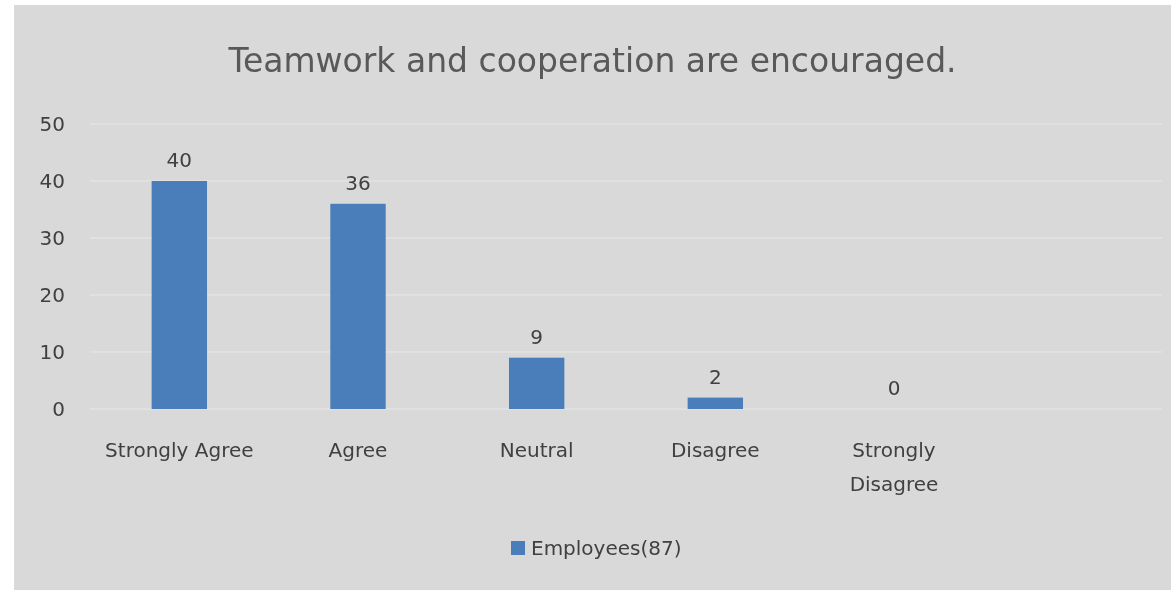 The width and height of the screenshot is (1171, 590). What do you see at coordinates (537, 336) in the screenshot?
I see `data-label: 9` at bounding box center [537, 336].